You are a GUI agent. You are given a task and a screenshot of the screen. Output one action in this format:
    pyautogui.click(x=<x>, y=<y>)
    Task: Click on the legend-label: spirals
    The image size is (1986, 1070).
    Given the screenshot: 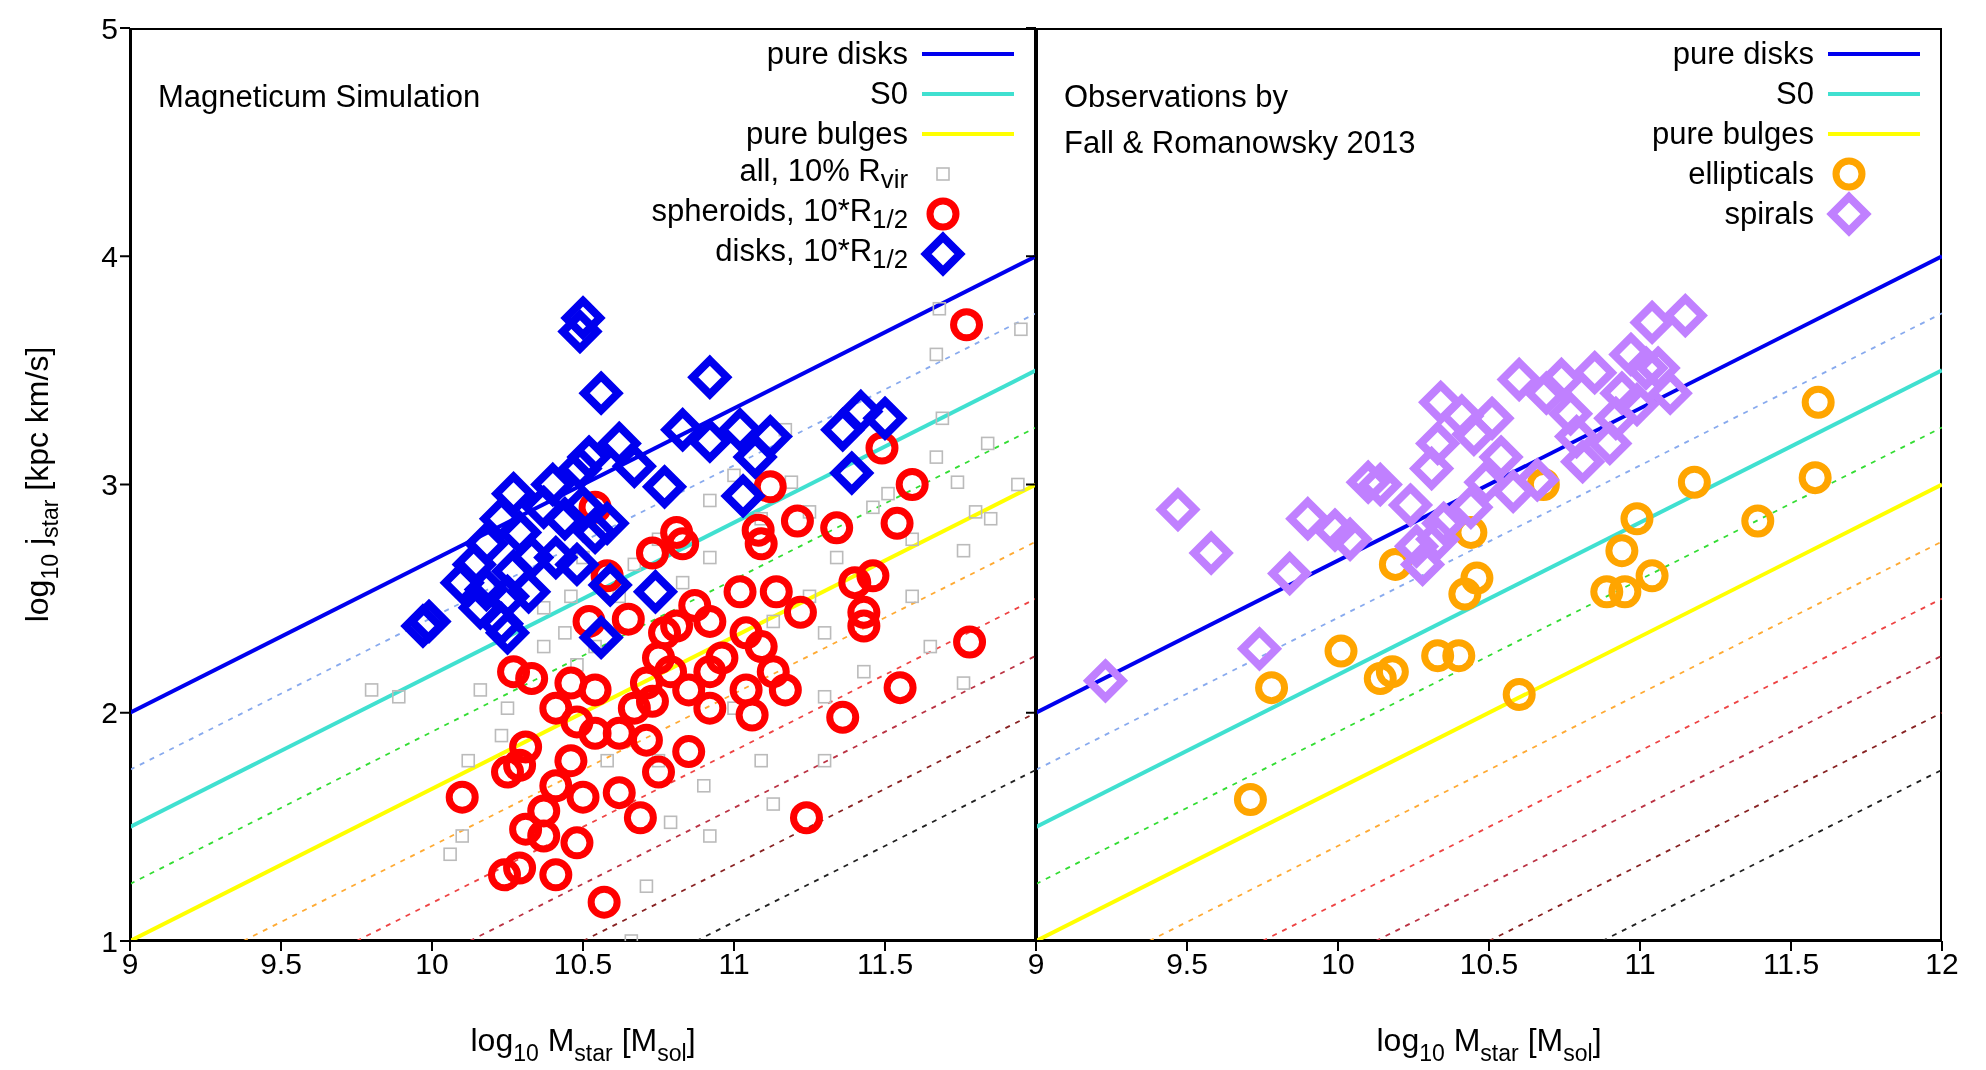 What is the action you would take?
    pyautogui.click(x=1769, y=214)
    